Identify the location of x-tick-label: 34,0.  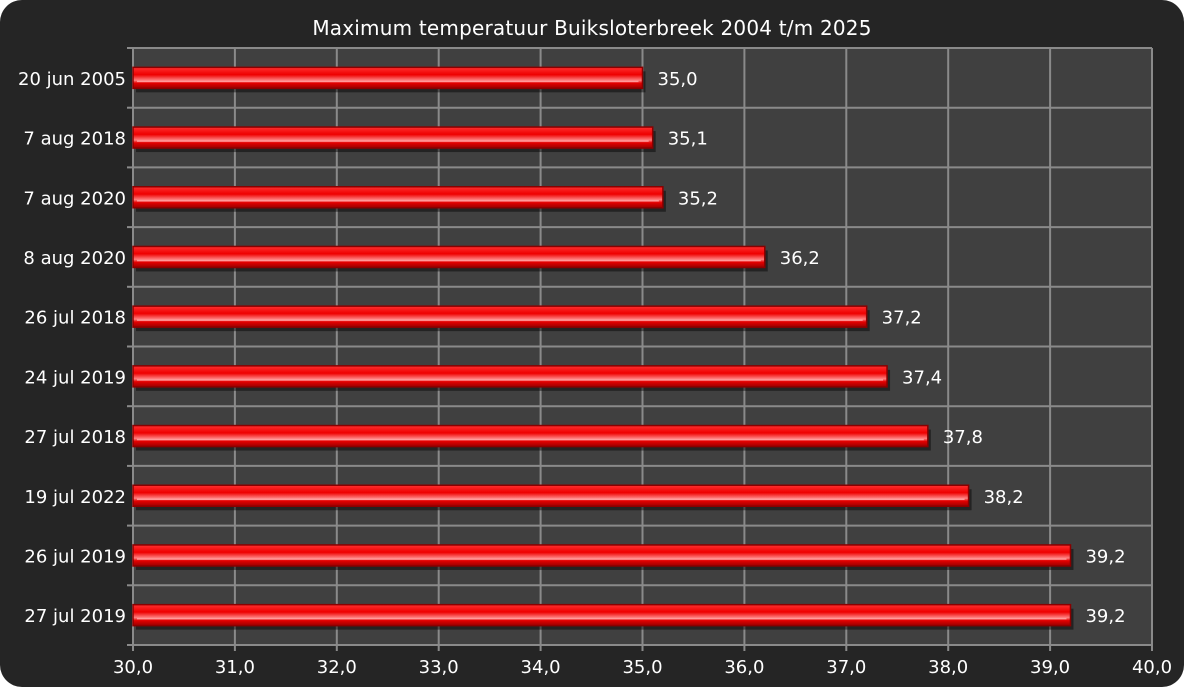
(541, 667).